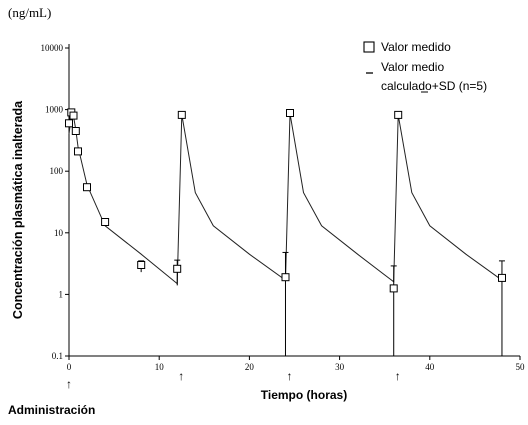  What do you see at coordinates (52, 48) in the screenshot?
I see `y-tick-label: 10000` at bounding box center [52, 48].